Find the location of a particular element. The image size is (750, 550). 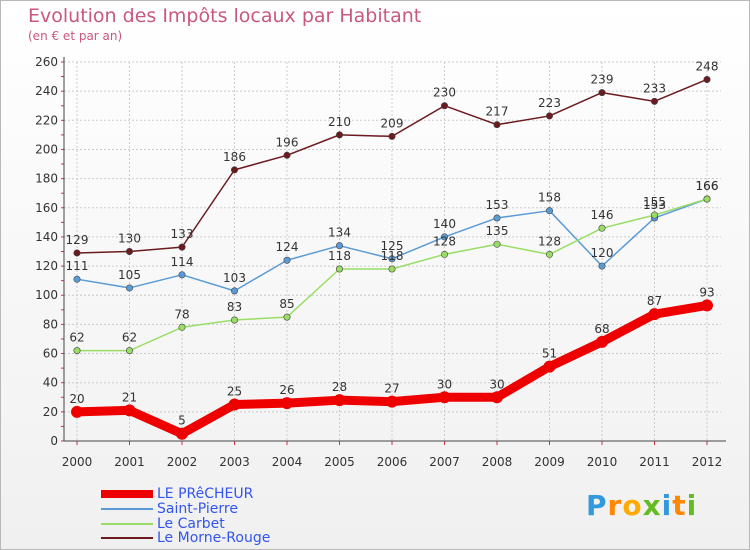

legend-item-le-precheur: LE PRêCHEUR is located at coordinates (177, 494).